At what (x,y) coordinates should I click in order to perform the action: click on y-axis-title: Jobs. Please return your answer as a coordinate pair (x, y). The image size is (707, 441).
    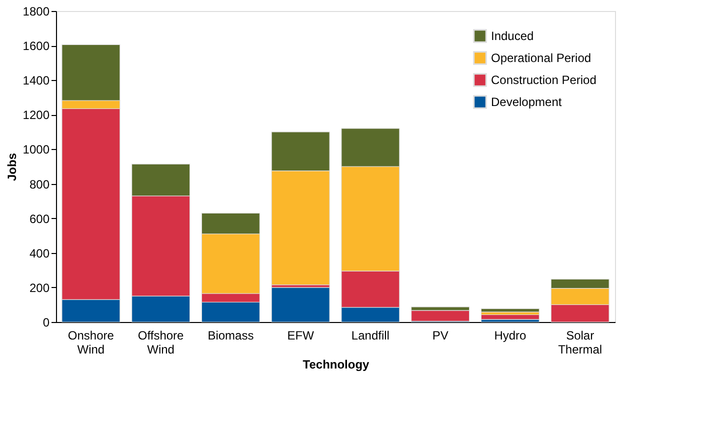
    Looking at the image, I should click on (11, 167).